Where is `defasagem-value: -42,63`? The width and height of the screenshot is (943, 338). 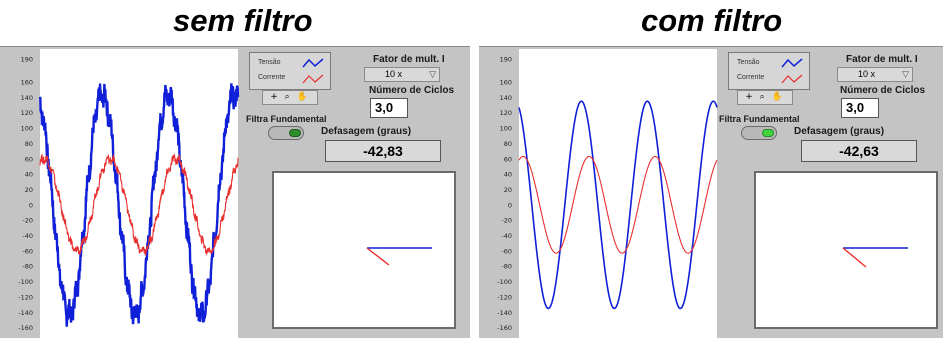 defasagem-value: -42,63 is located at coordinates (859, 151).